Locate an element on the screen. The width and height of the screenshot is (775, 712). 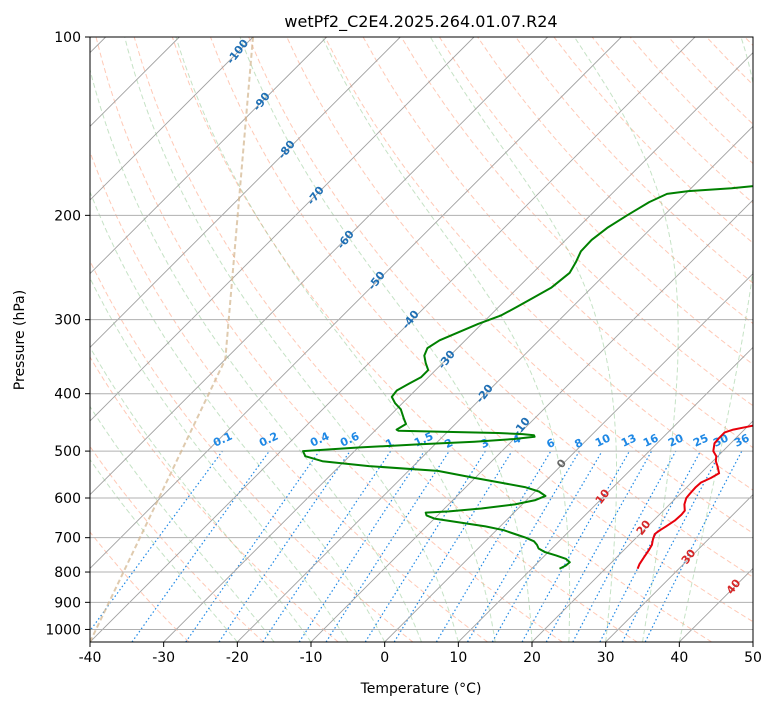
chart-title: wetPf2_C2E4.2025.264.01.07.R24 is located at coordinates (420, 22).